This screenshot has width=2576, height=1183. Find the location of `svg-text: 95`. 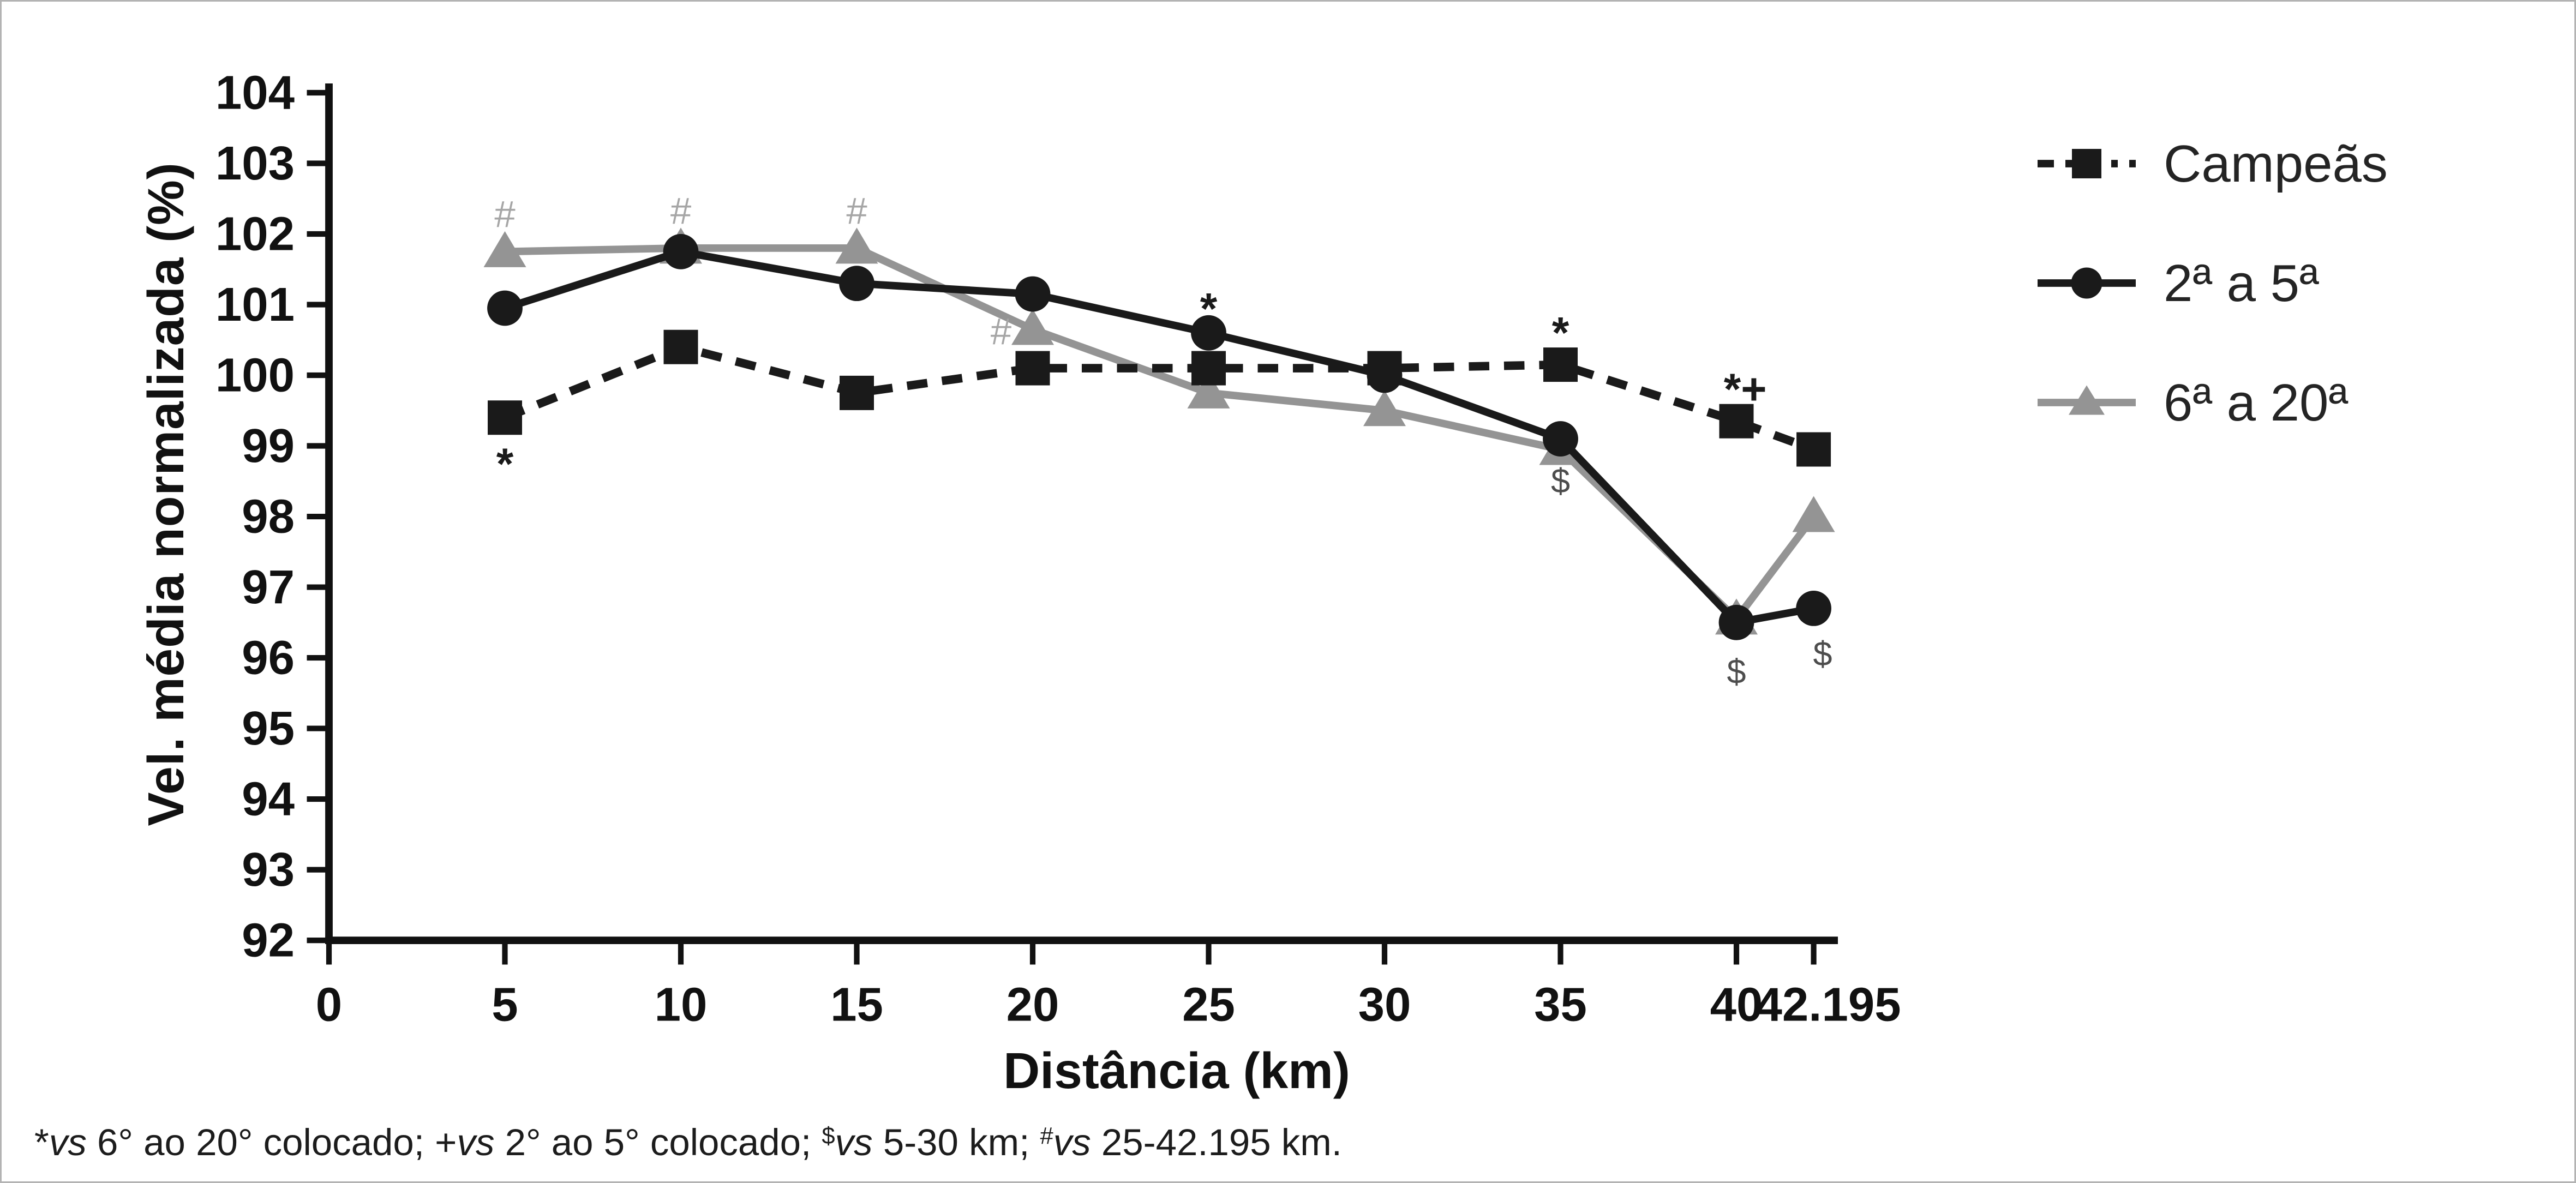

svg-text: 95 is located at coordinates (269, 728).